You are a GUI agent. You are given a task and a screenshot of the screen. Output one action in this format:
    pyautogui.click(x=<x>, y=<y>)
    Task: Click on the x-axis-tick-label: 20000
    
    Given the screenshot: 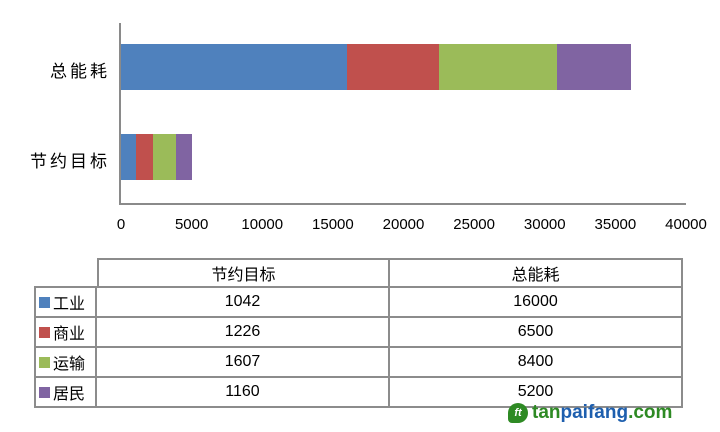 What is the action you would take?
    pyautogui.click(x=403, y=224)
    